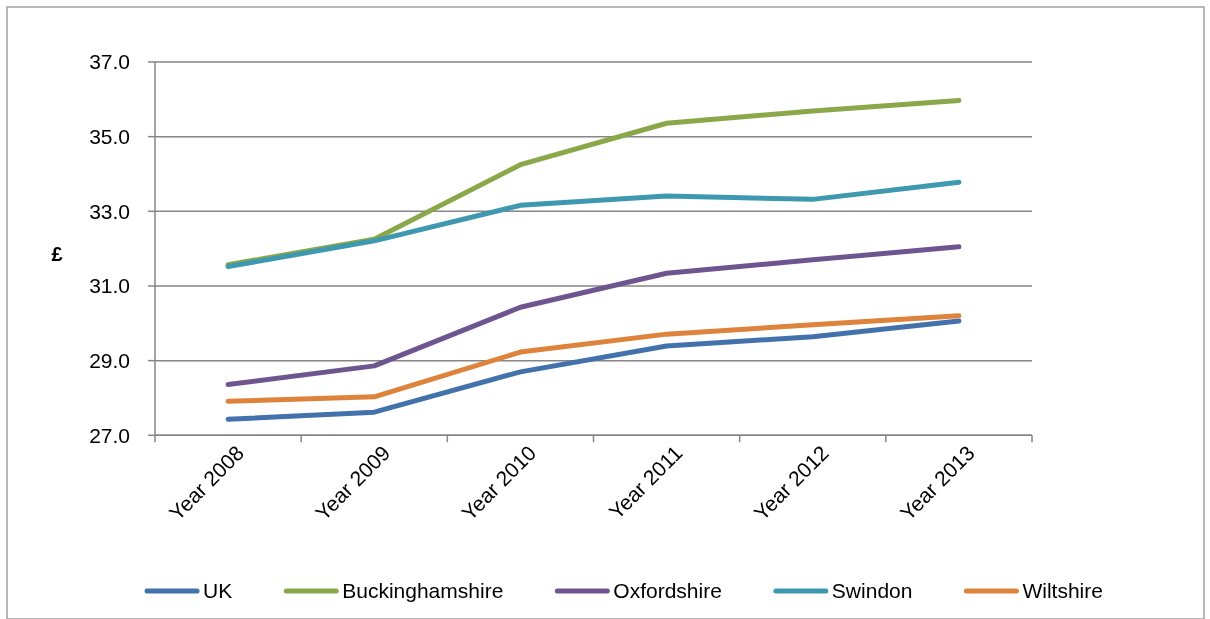 This screenshot has width=1210, height=619. I want to click on y-tick-label: 35.0, so click(109, 137).